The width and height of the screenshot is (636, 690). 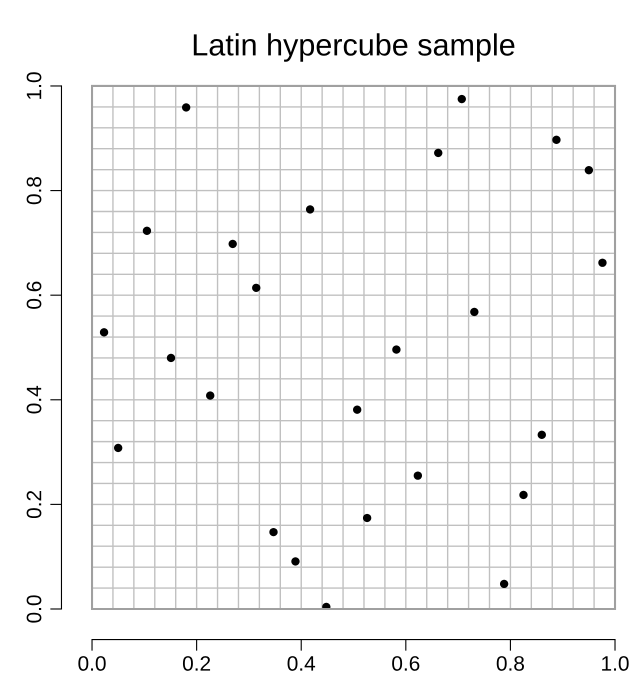 What do you see at coordinates (34, 295) in the screenshot?
I see `y-tick-label: 0.6` at bounding box center [34, 295].